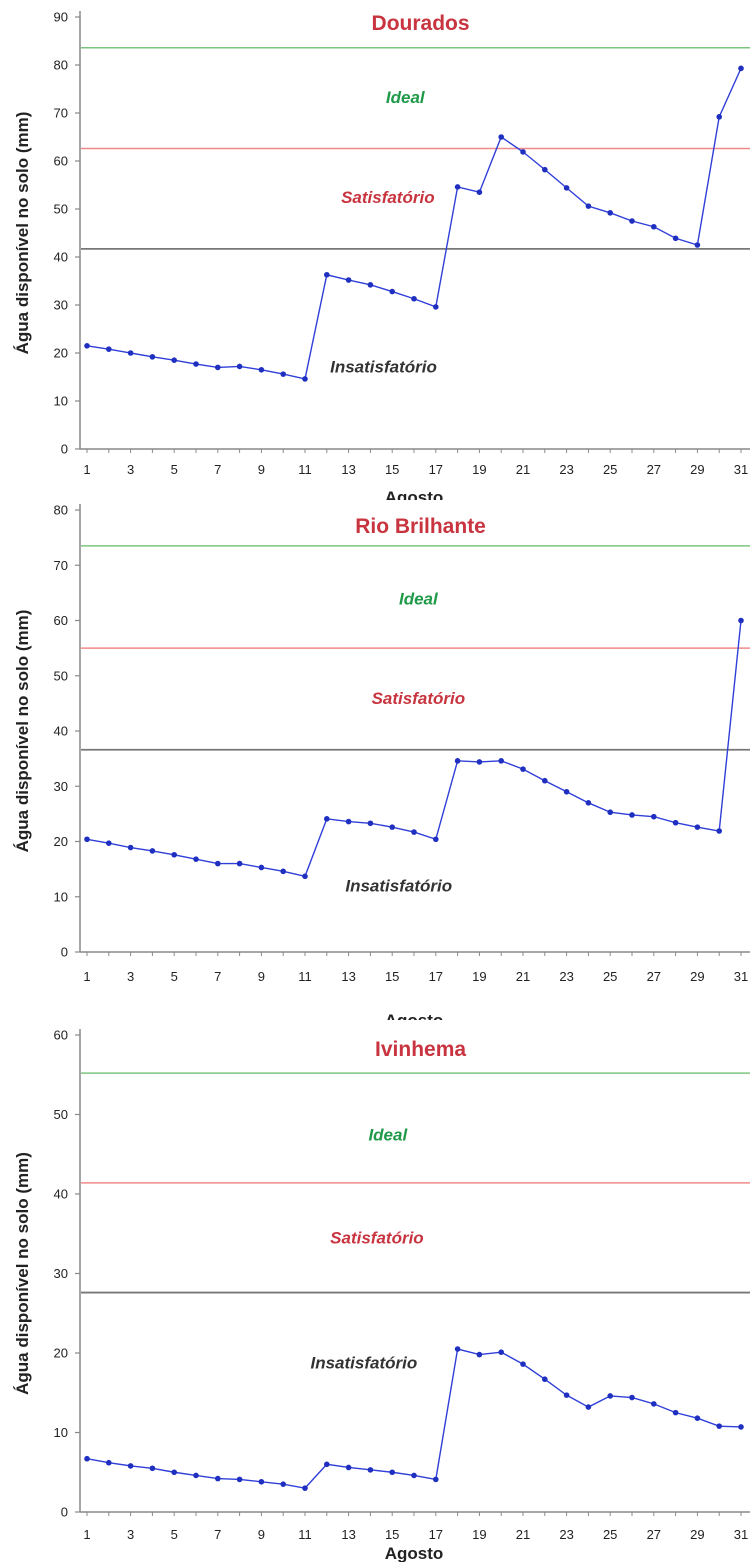  I want to click on y-tick-label: 90, so click(61, 17).